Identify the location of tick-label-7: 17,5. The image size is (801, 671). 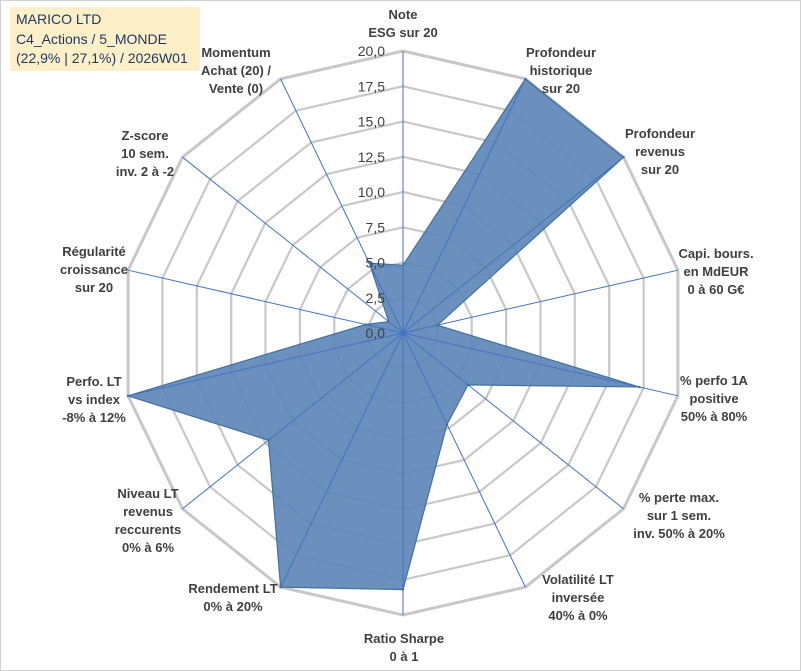
(371, 86).